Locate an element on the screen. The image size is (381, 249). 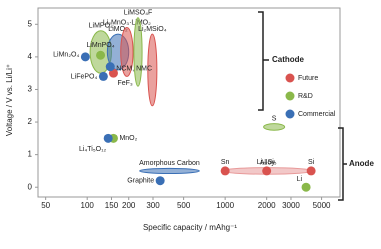
y-axis-title: Voltage / V vs. Li/Li⁺ is located at coordinates (9, 100).